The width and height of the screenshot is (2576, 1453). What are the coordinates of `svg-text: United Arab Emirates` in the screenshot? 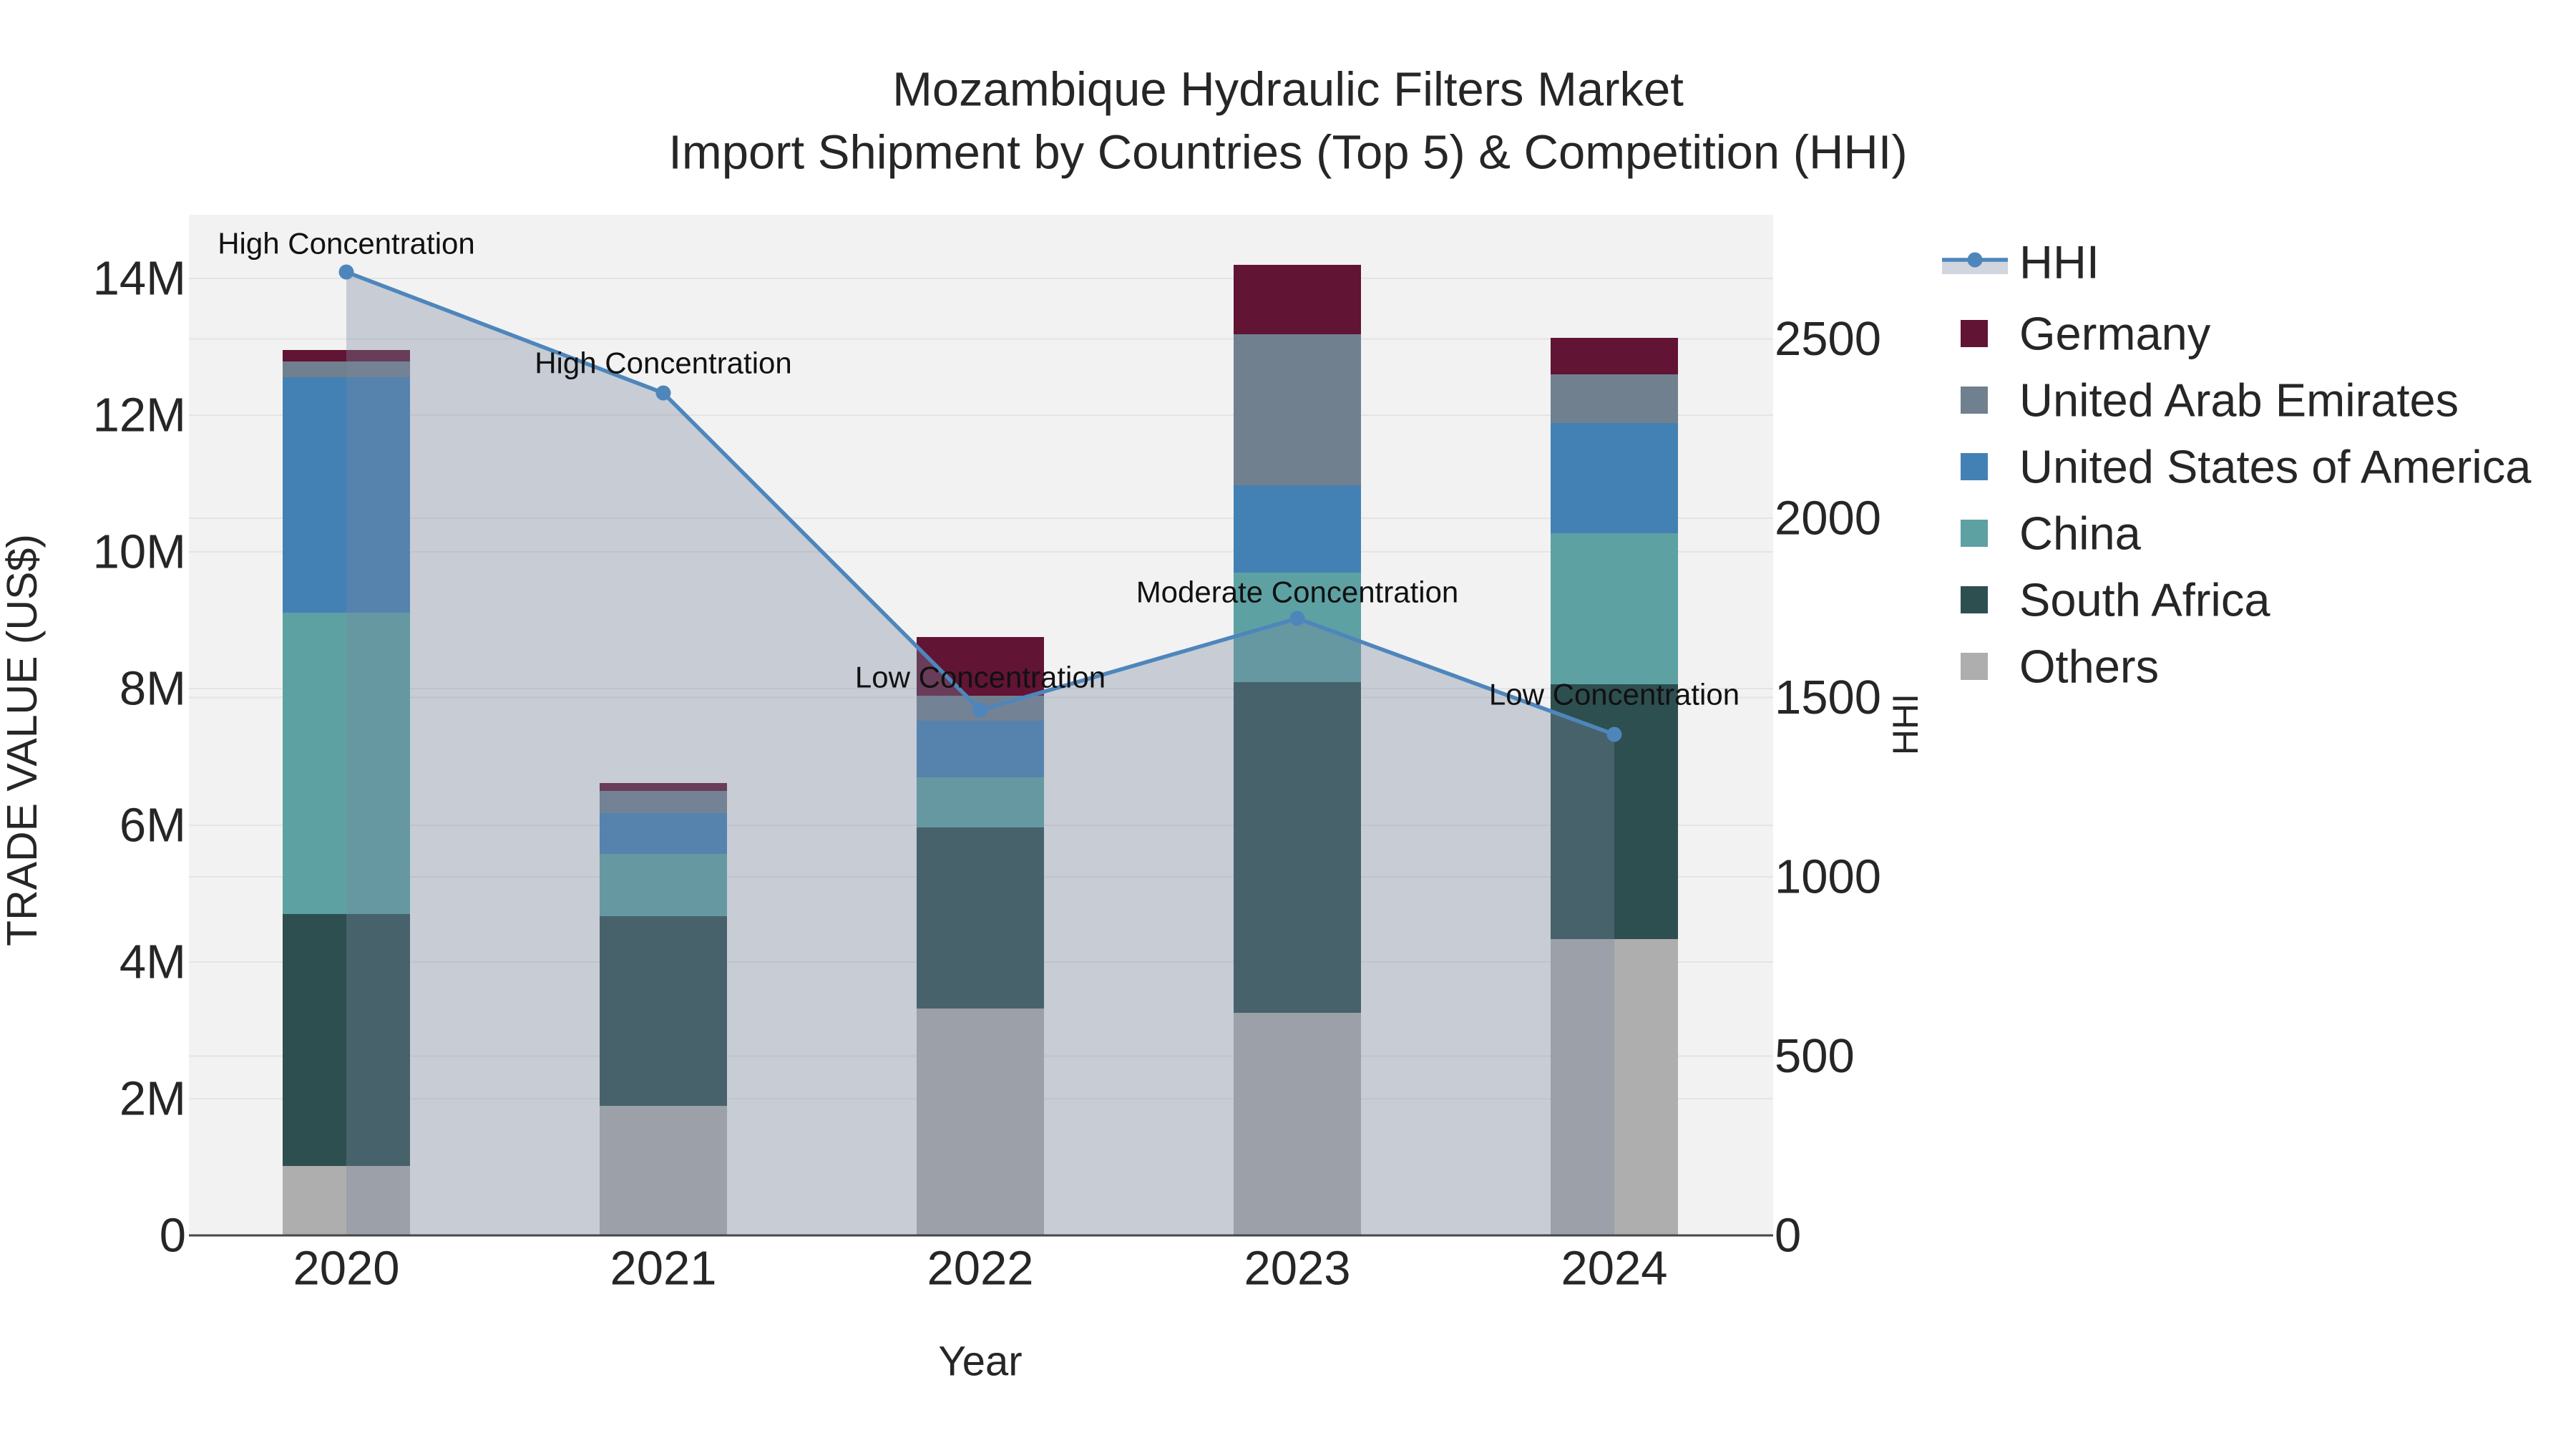 It's located at (2239, 400).